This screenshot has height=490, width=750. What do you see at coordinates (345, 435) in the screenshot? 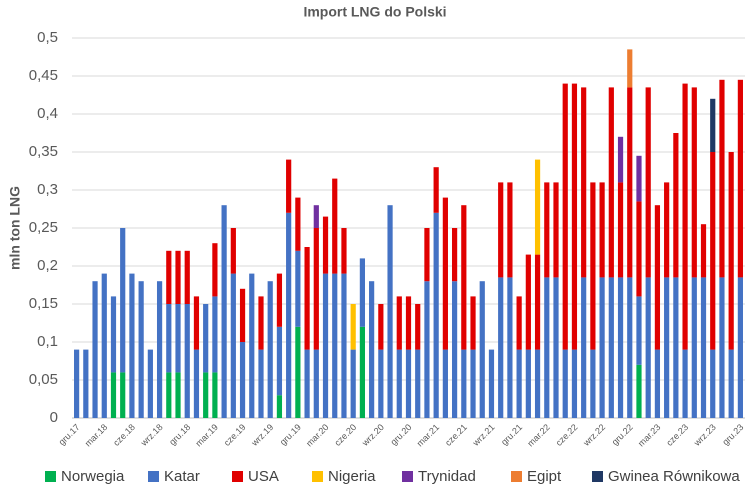
I see `x-tick-label: cze.20` at bounding box center [345, 435].